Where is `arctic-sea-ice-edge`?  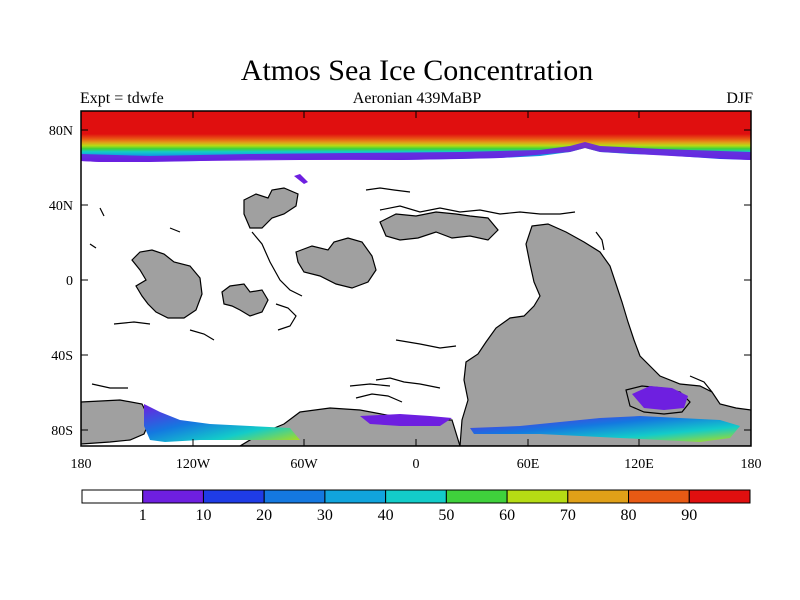
arctic-sea-ice-edge is located at coordinates (416, 152).